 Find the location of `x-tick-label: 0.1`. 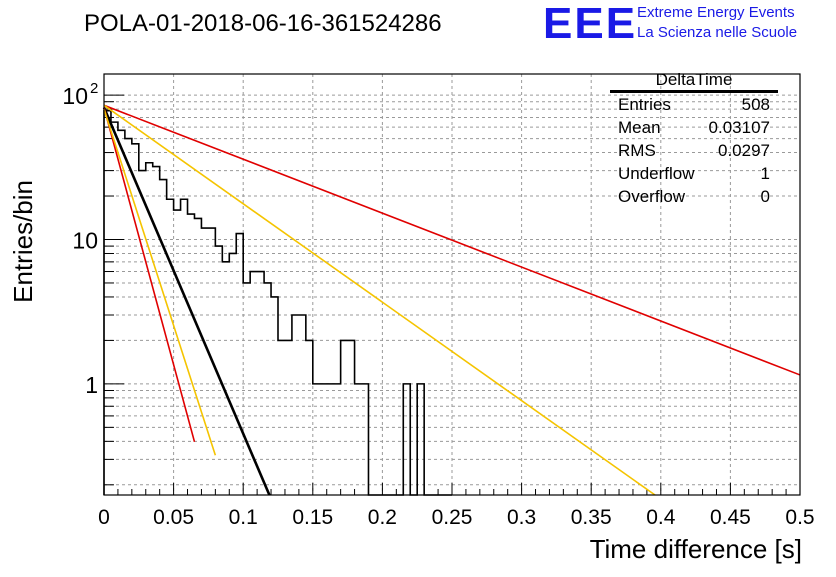

x-tick-label: 0.1 is located at coordinates (243, 517).